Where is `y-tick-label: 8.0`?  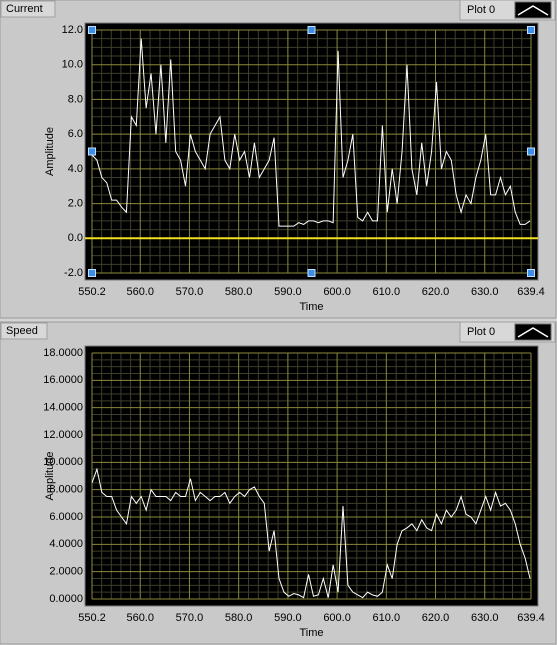 y-tick-label: 8.0 is located at coordinates (75, 99).